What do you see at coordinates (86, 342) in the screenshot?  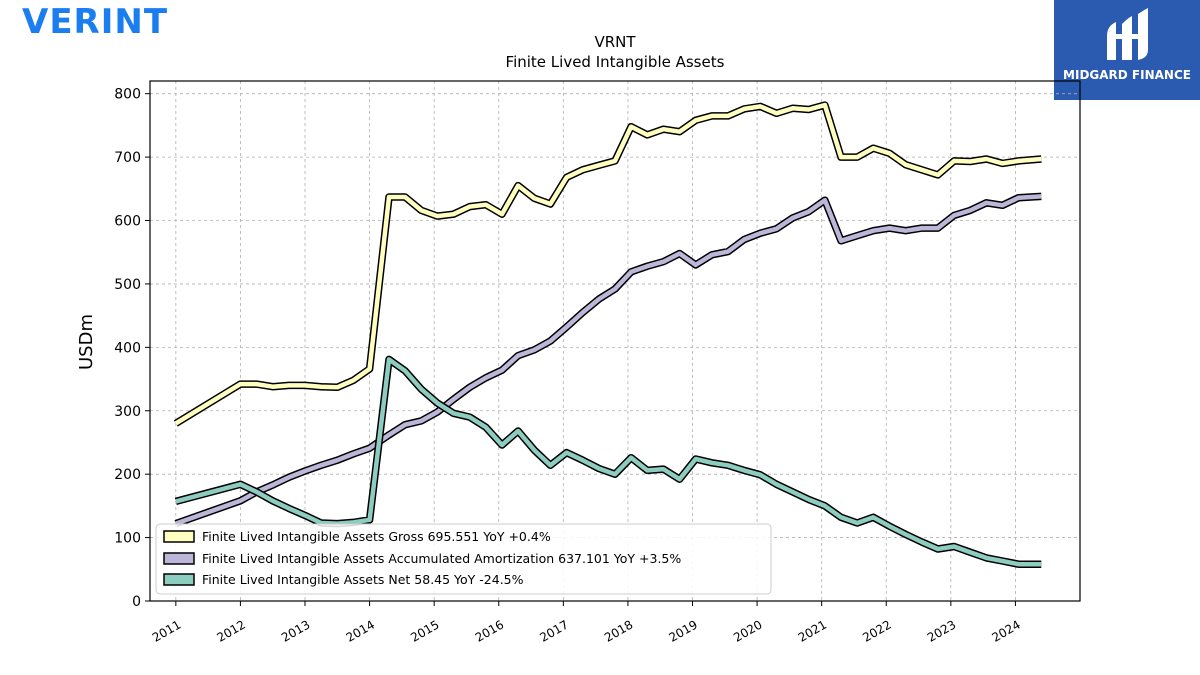 I see `y-axis-label: USDm` at bounding box center [86, 342].